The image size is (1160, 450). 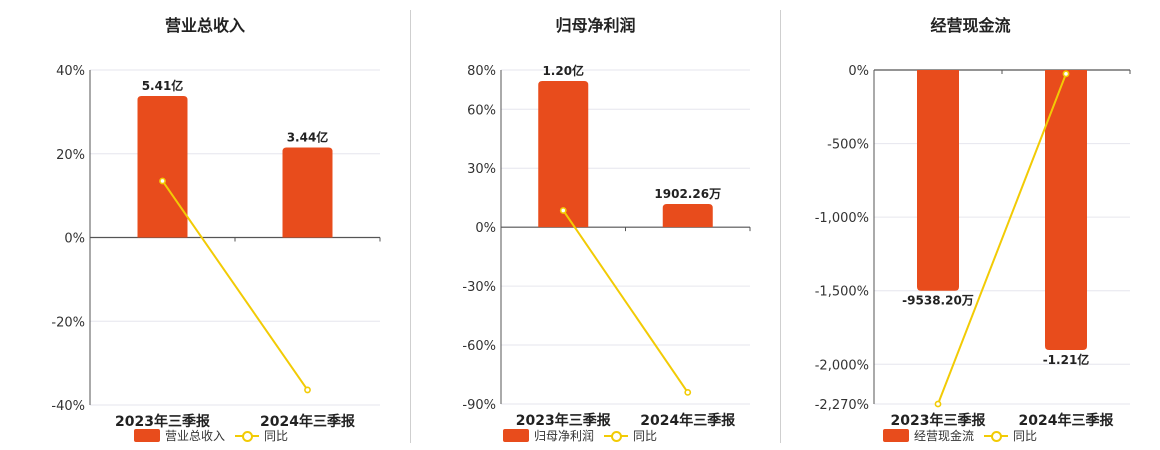 I want to click on chart-title: 经营现金流, so click(x=970, y=25).